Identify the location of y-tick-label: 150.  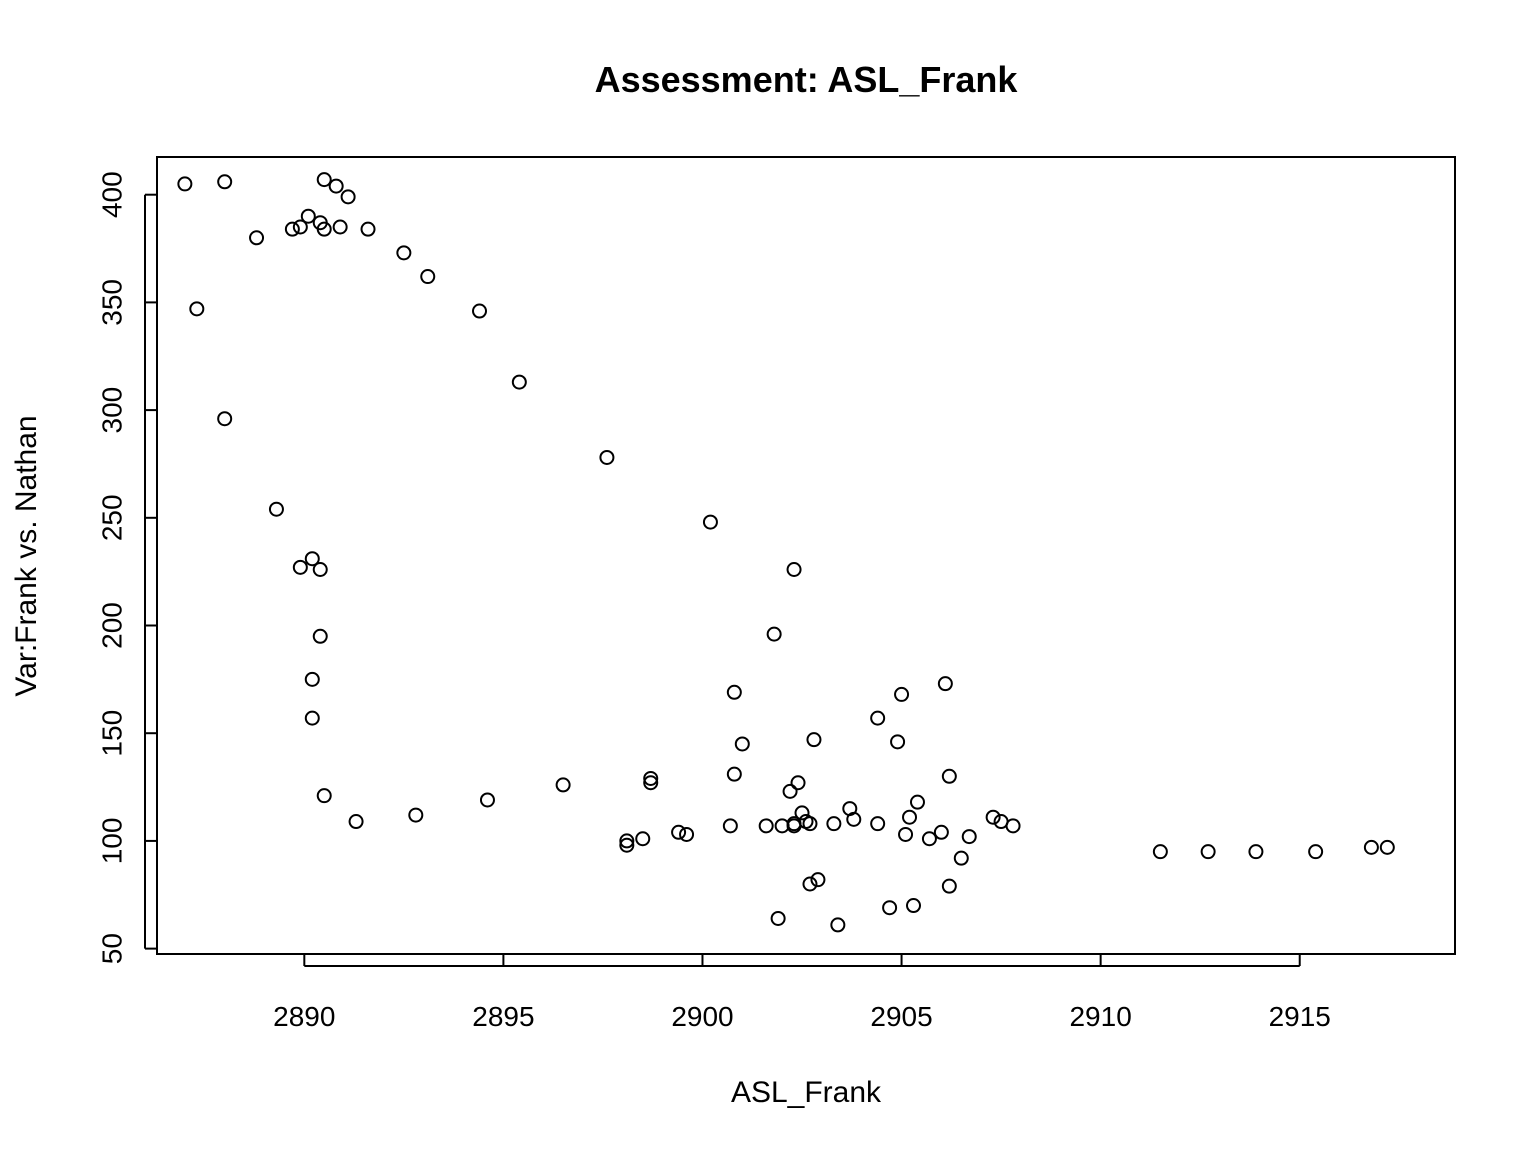
(112, 733).